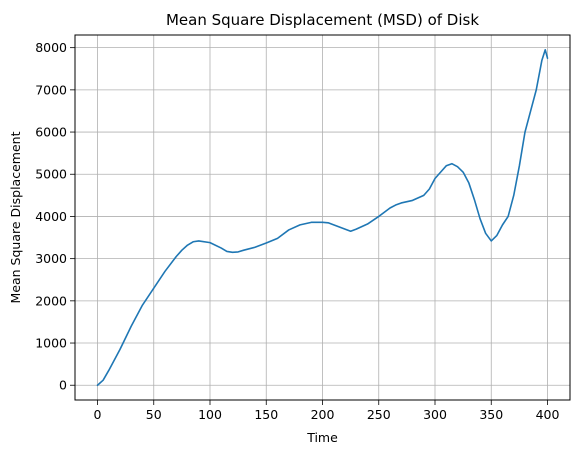  I want to click on y-tick-label: 4000, so click(51, 216).